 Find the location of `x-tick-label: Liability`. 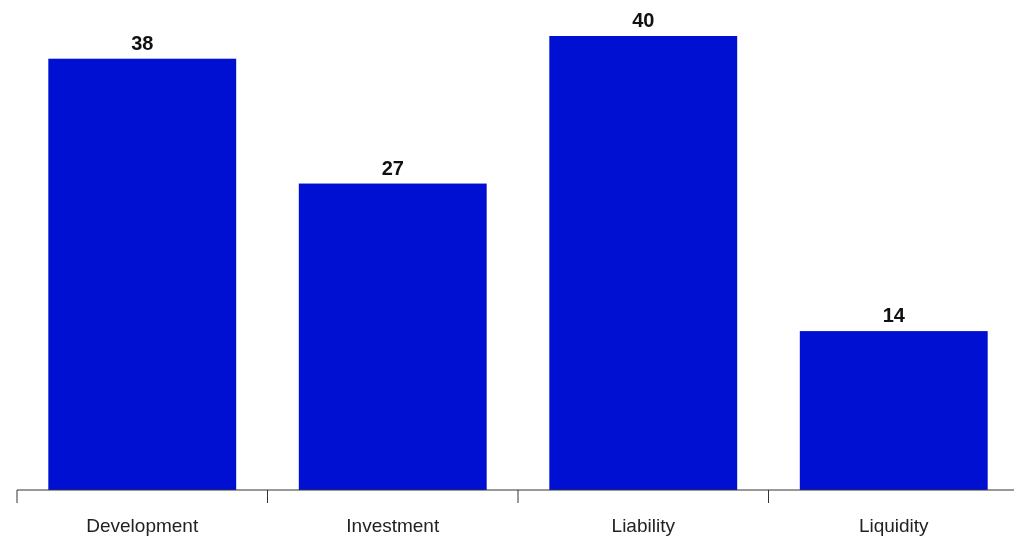

x-tick-label: Liability is located at coordinates (643, 525).